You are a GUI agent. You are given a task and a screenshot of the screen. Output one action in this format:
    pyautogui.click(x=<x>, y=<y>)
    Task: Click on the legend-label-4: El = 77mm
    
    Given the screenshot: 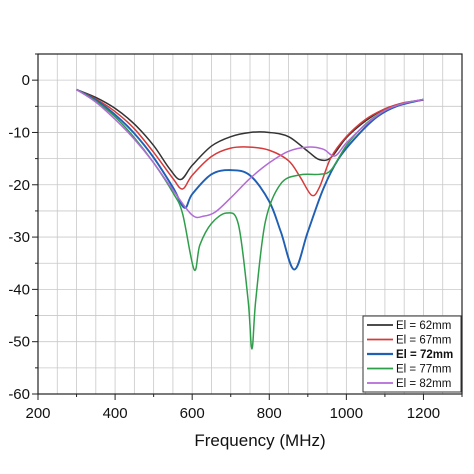 What is the action you would take?
    pyautogui.click(x=423, y=370)
    